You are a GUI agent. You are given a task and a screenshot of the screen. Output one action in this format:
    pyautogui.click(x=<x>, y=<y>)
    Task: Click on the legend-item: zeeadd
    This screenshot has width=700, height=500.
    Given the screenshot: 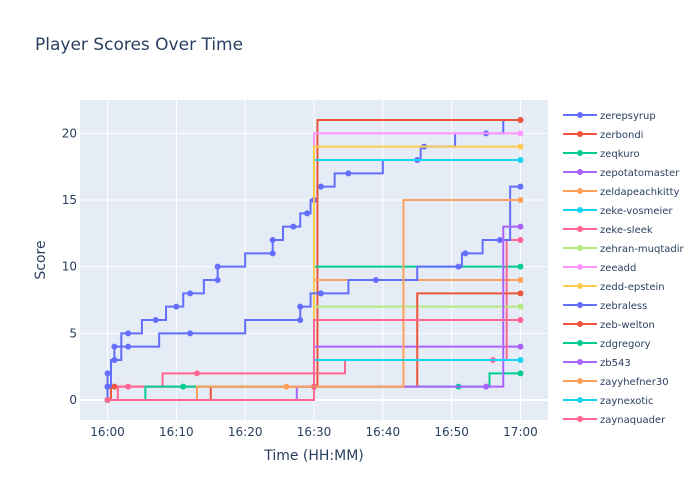 What is the action you would take?
    pyautogui.click(x=599, y=268)
    